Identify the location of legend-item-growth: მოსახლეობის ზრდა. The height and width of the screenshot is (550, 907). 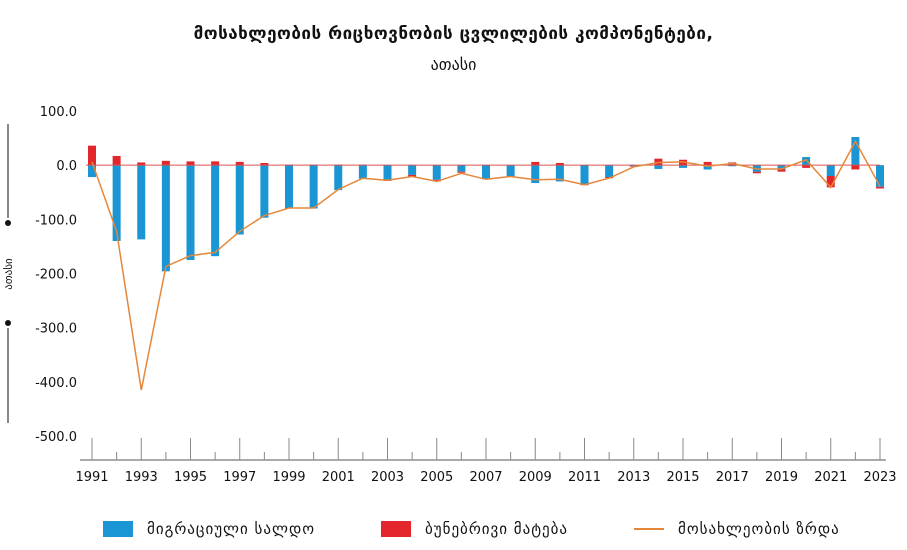
(737, 529).